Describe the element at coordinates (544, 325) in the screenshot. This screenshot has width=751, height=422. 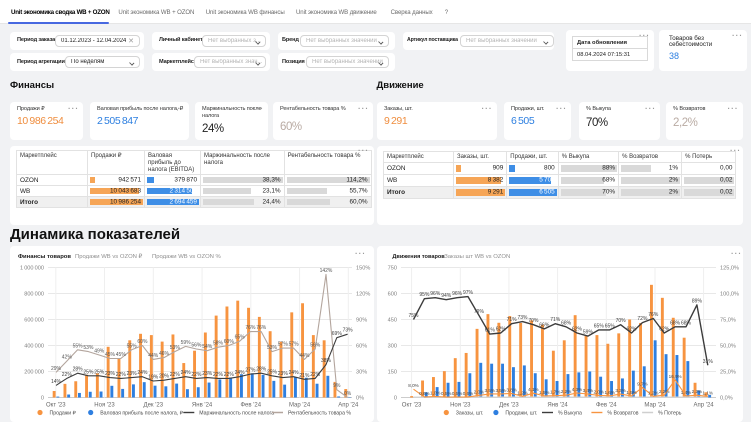
I see `svg-text: 66%` at that location.